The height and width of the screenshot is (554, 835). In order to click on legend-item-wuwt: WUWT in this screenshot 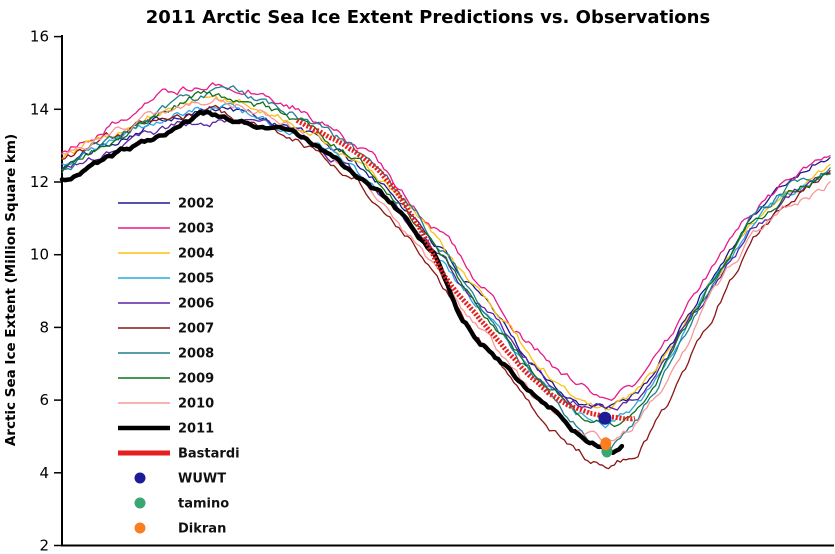, I will do `click(180, 479)`.